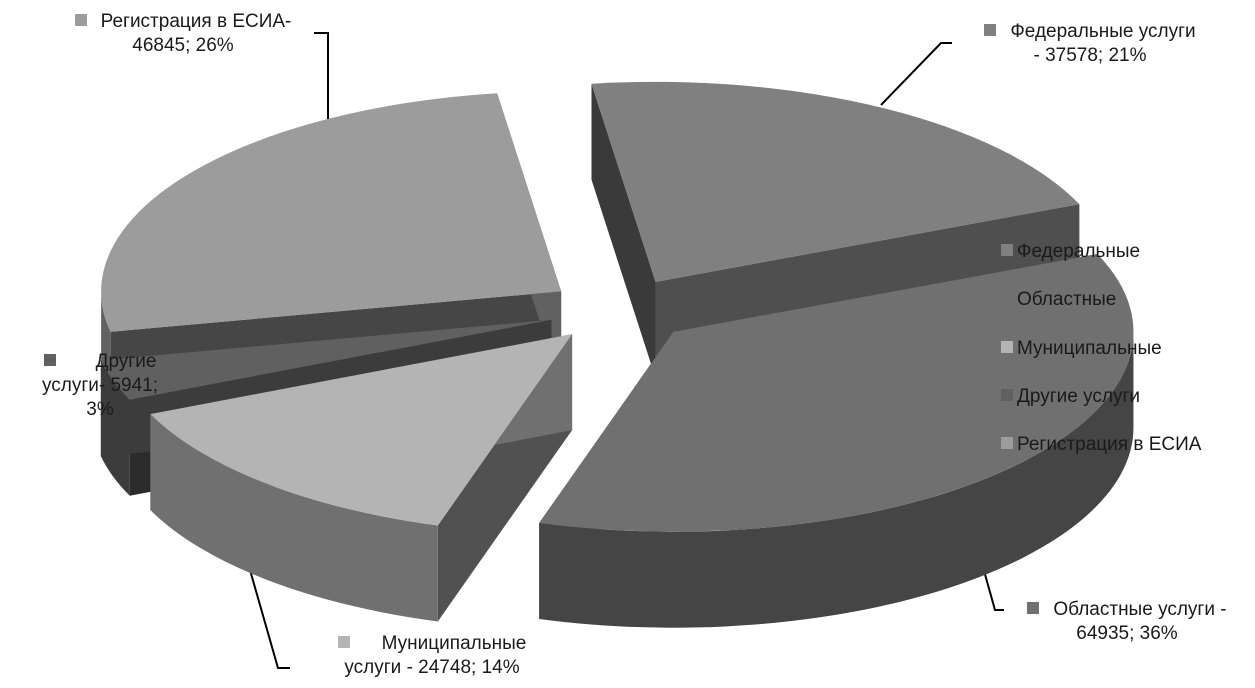  Describe the element at coordinates (80, 20) in the screenshot. I see `label-swatch-esia` at that location.